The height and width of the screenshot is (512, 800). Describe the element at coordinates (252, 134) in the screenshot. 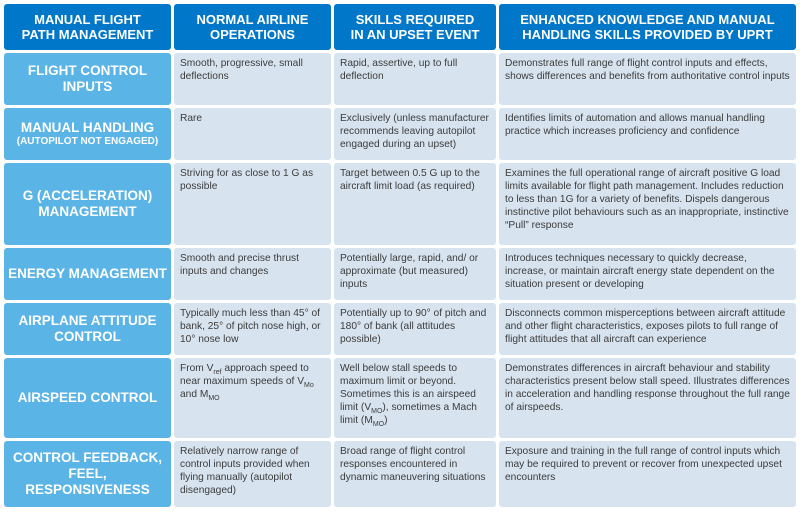

I see `cell-normal-operations: Rare` at that location.